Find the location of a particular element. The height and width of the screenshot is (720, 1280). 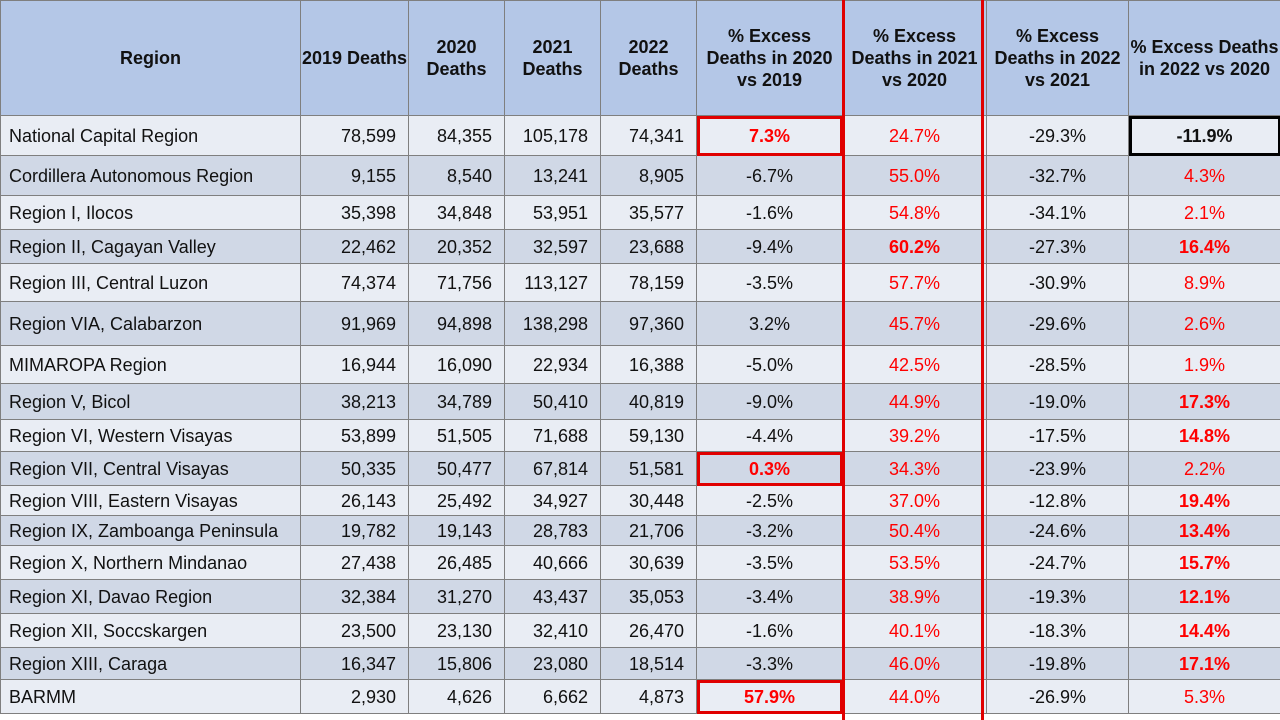

percent-cell: -3.3% is located at coordinates (769, 663).